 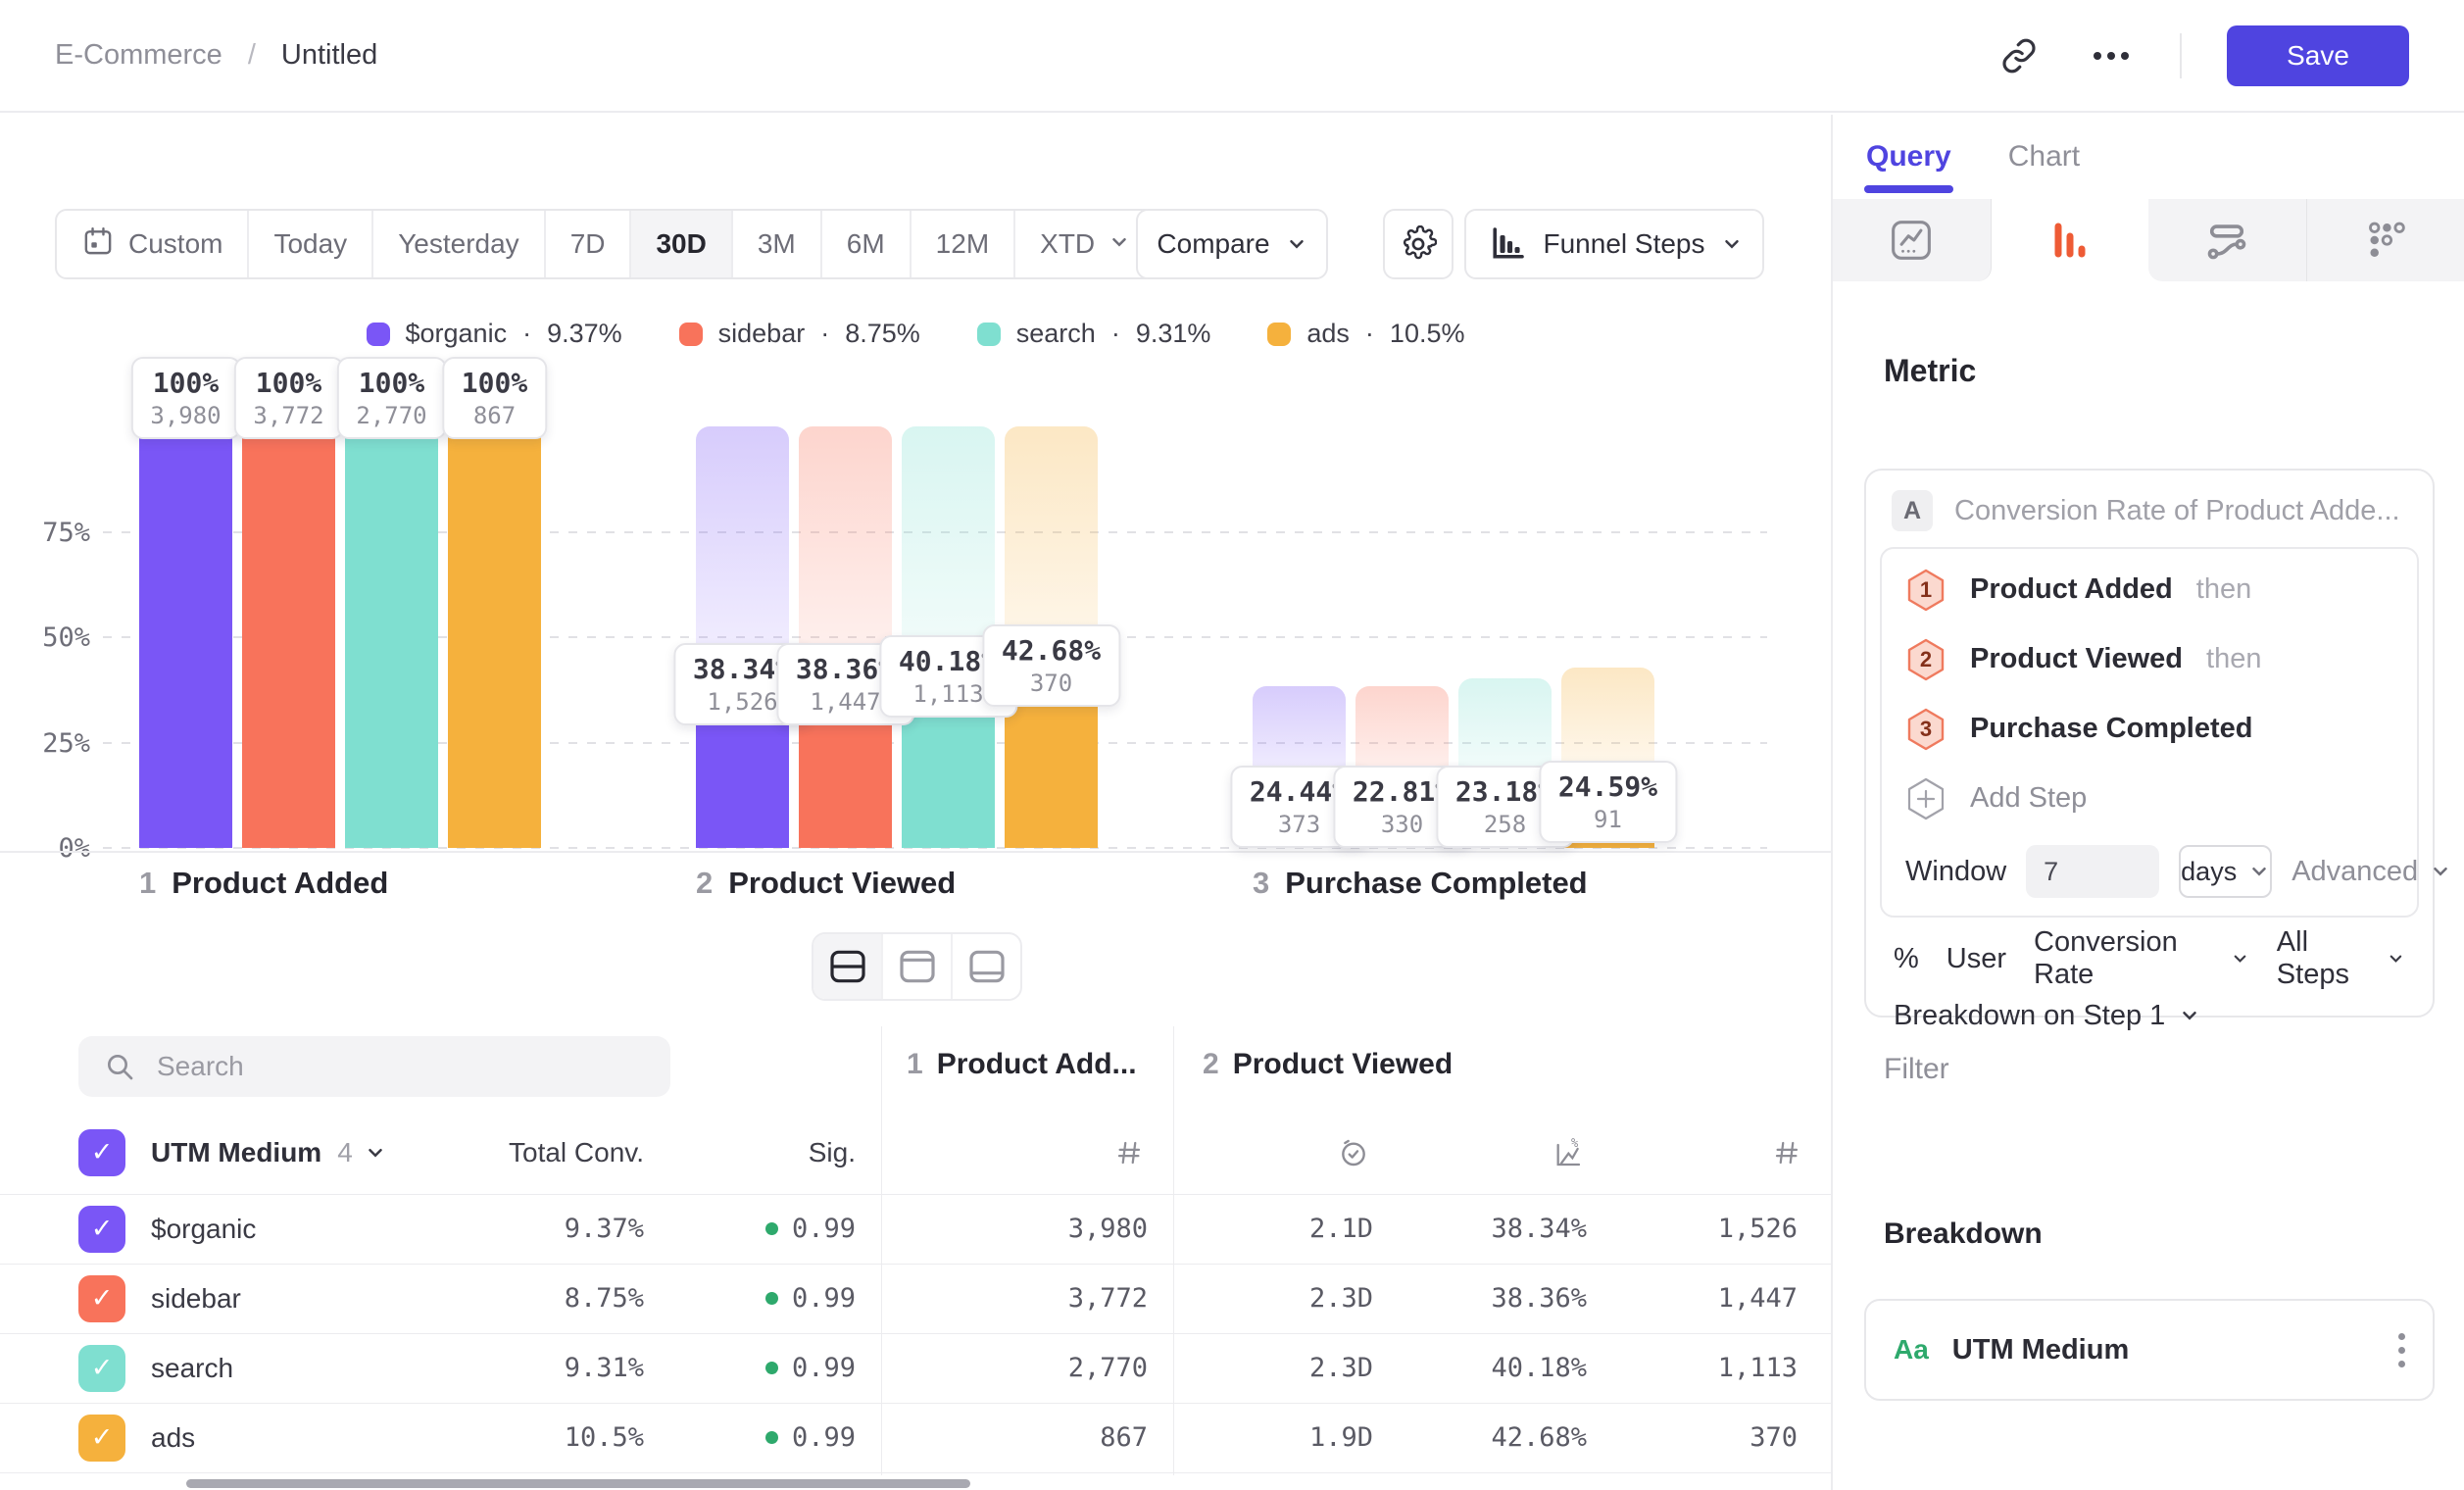 I want to click on chart-settings-button, so click(x=1419, y=244).